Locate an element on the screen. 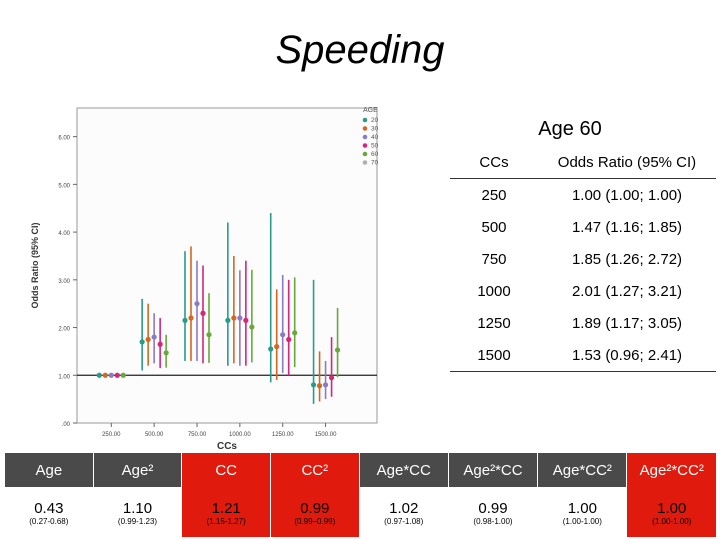 The height and width of the screenshot is (540, 720). coef-header: Age²*CC is located at coordinates (492, 470).